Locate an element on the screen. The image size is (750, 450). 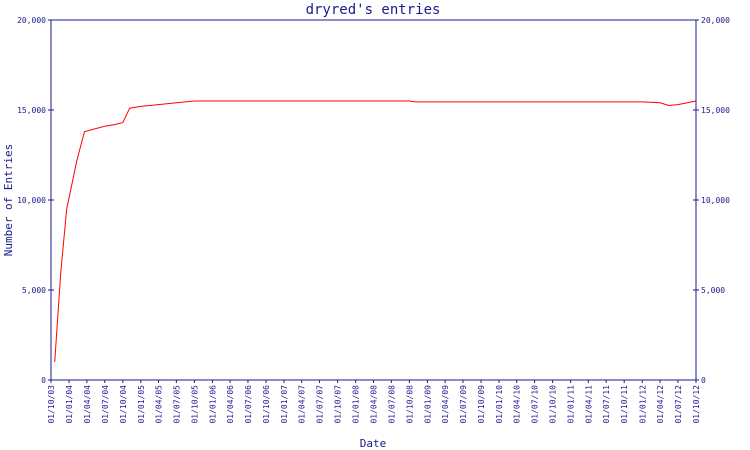
x-tick-label: 01/01/07 is located at coordinates (284, 404).